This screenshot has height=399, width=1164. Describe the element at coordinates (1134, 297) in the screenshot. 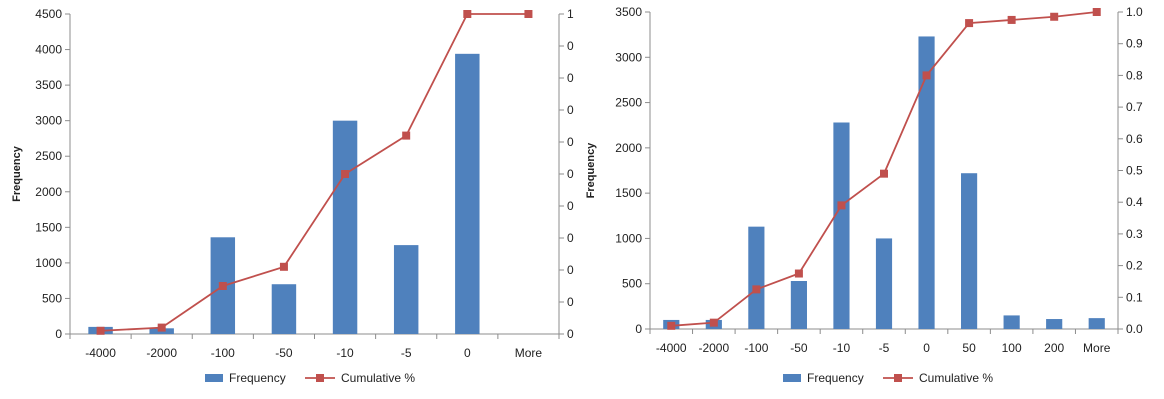

I see `y2-tick-label: 0.1` at that location.